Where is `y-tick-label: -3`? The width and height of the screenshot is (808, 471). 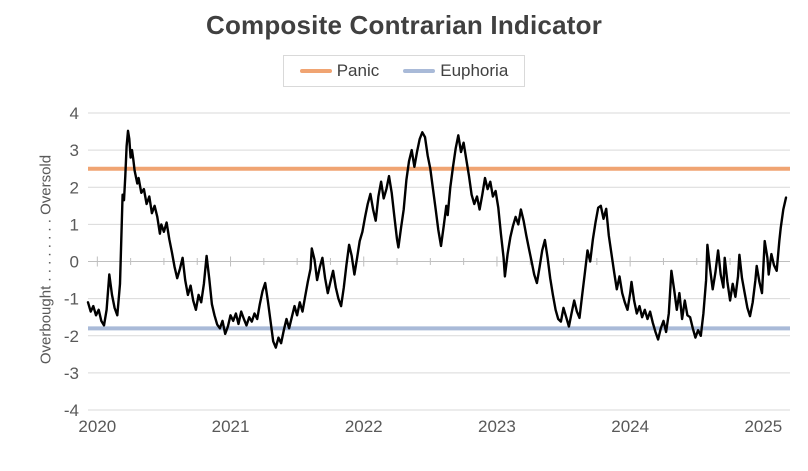 y-tick-label: -3 is located at coordinates (71, 373).